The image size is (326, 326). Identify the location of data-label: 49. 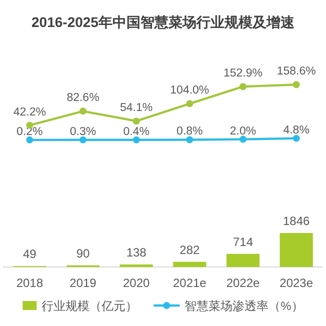
(29, 254).